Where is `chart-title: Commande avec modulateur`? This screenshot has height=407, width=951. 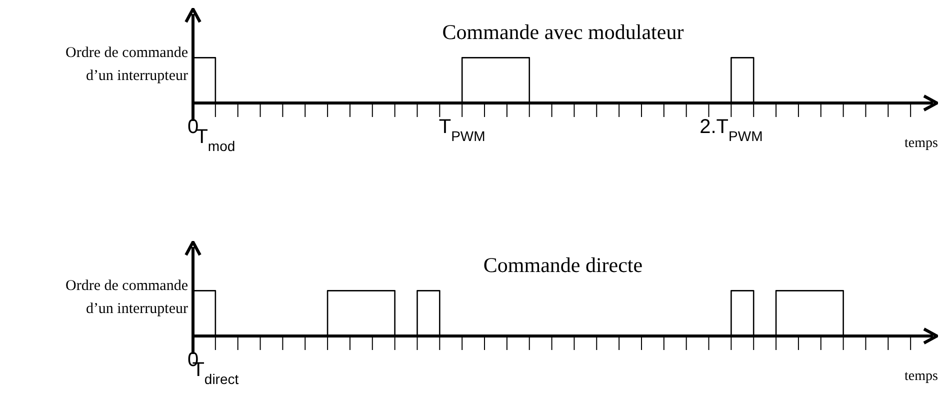
chart-title: Commande avec modulateur is located at coordinates (563, 32).